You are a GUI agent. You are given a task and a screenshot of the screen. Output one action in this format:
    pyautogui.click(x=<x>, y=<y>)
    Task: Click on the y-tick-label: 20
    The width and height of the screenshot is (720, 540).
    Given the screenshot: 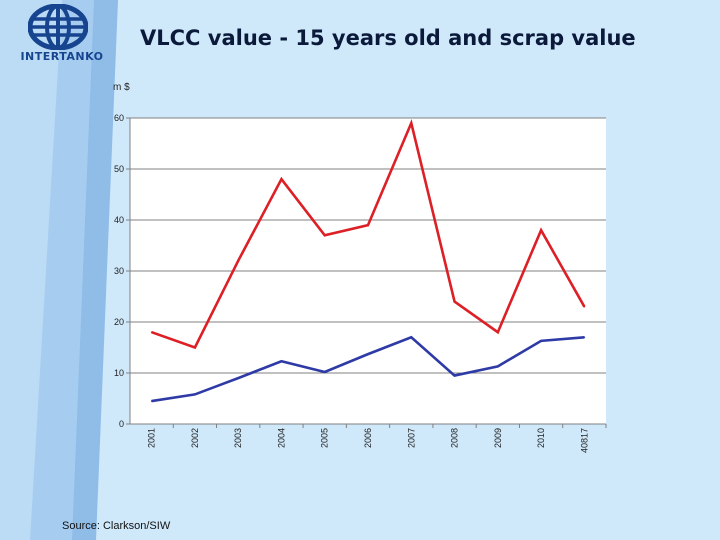 What is the action you would take?
    pyautogui.click(x=119, y=322)
    